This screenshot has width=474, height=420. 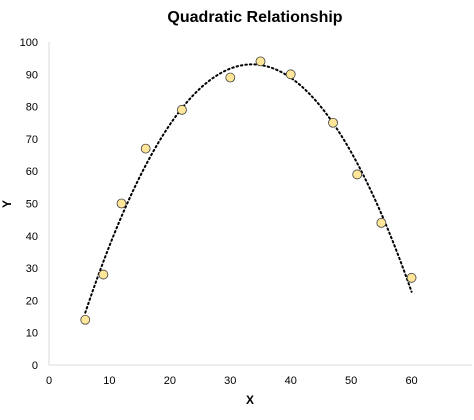 What do you see at coordinates (170, 381) in the screenshot?
I see `x-tick-label: 20` at bounding box center [170, 381].